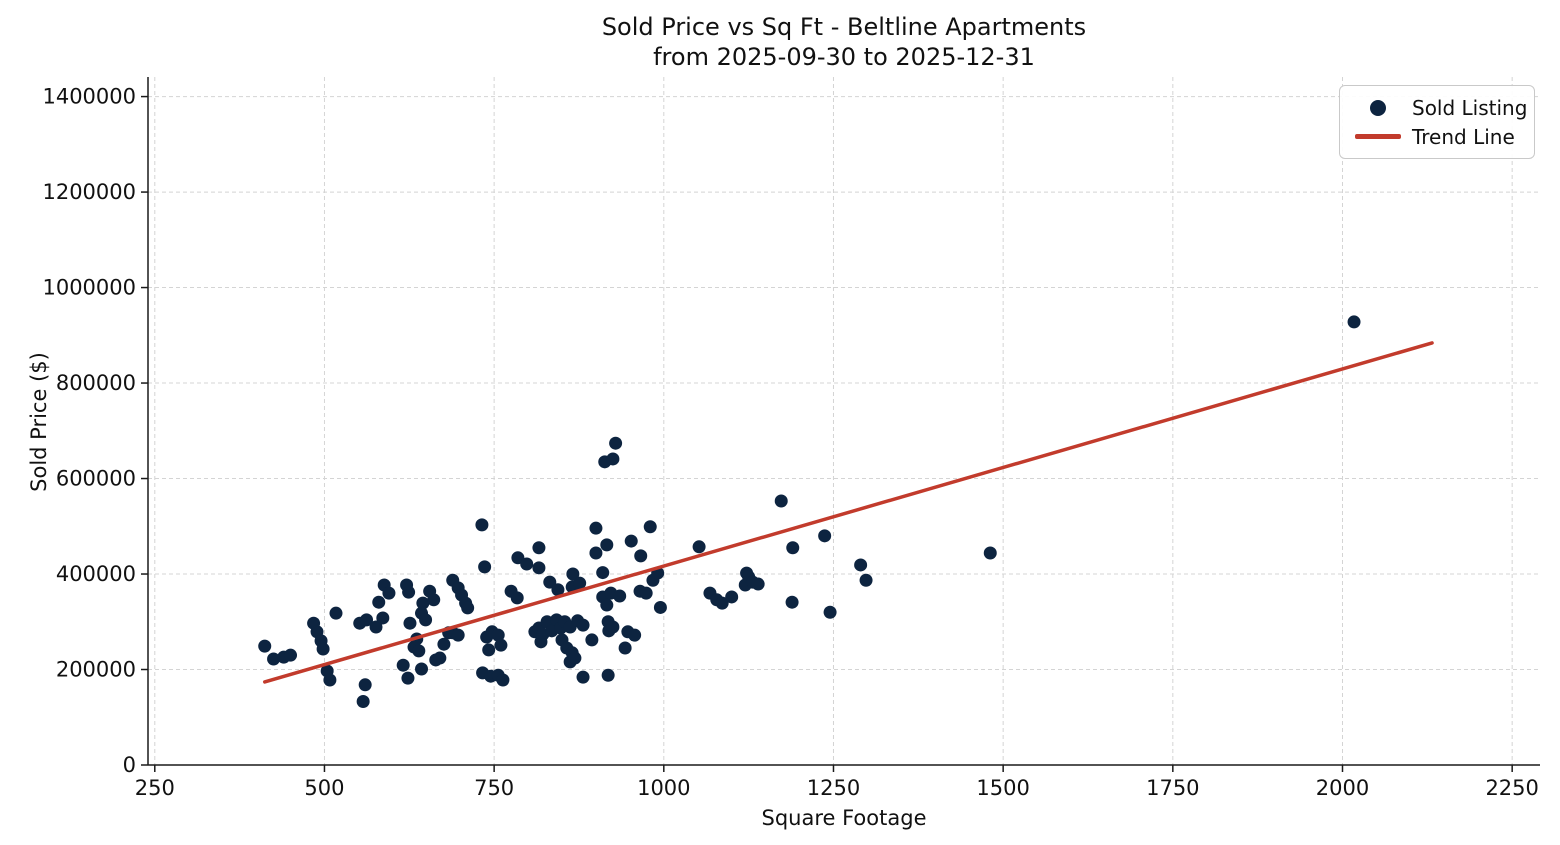  Describe the element at coordinates (89, 288) in the screenshot. I see `y-tick-label: 1000000` at that location.